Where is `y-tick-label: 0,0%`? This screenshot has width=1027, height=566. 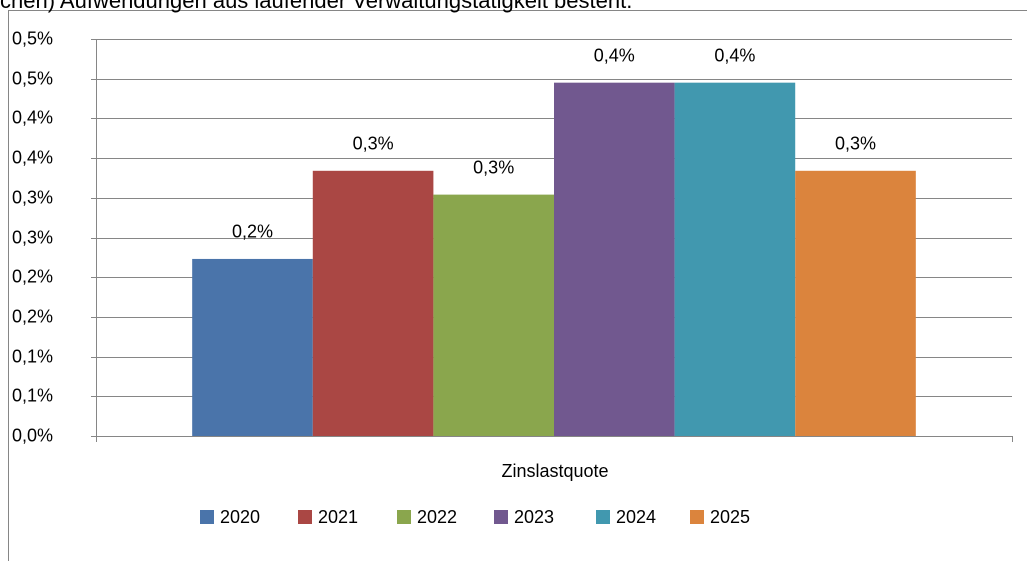
y-tick-label: 0,0% is located at coordinates (32, 435).